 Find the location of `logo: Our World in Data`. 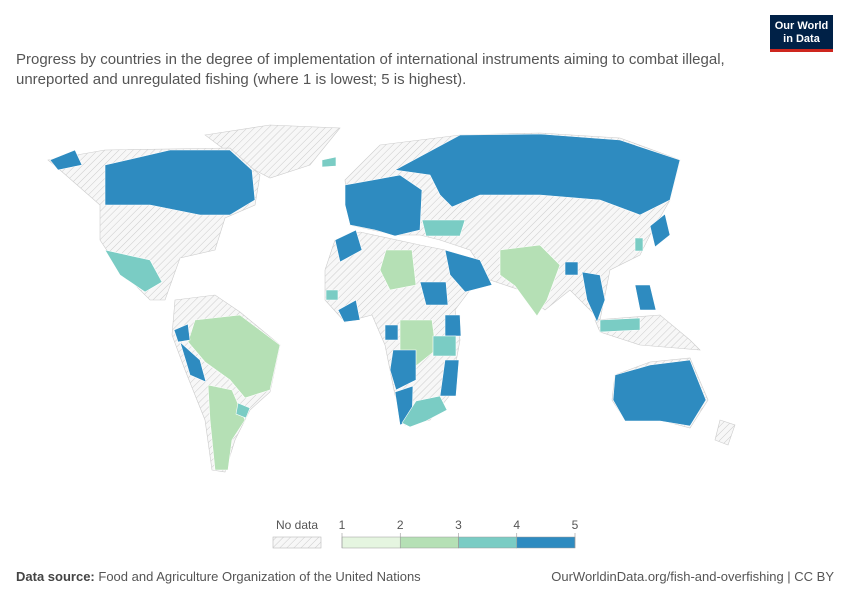

logo: Our World in Data is located at coordinates (801, 33).